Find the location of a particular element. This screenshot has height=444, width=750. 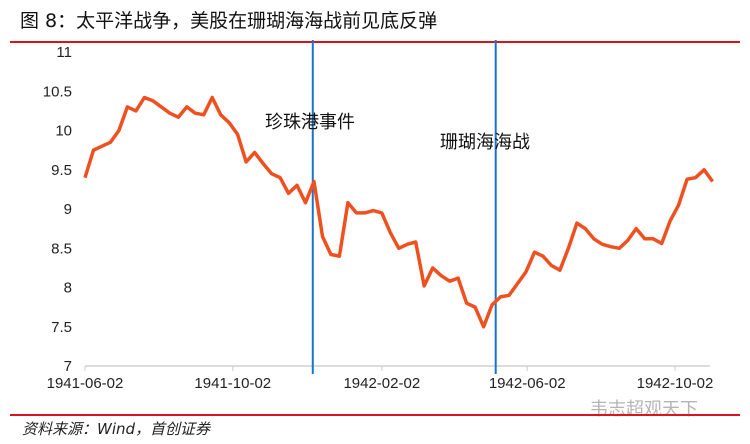

y-tick-label: 8.5 is located at coordinates (61, 248).